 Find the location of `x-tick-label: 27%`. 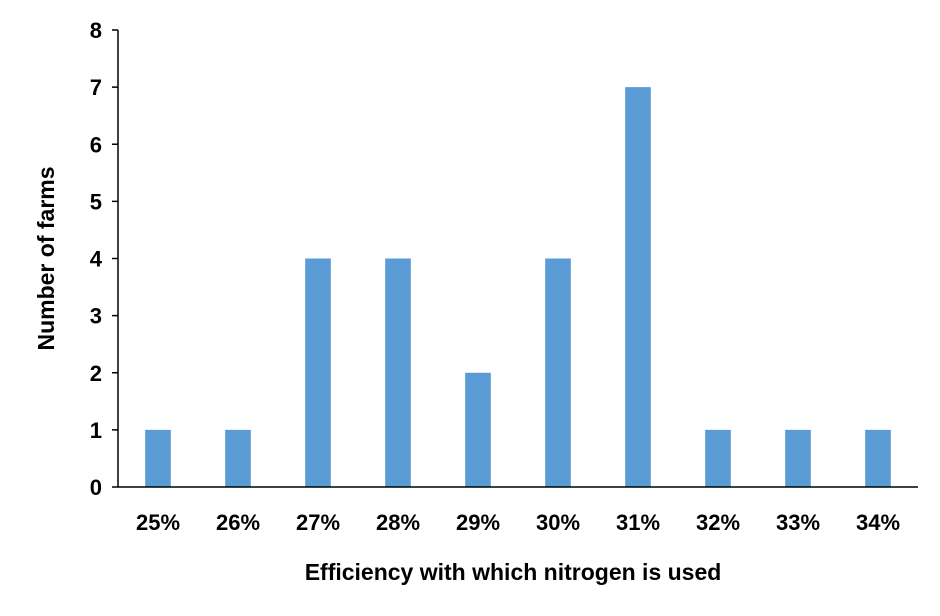

x-tick-label: 27% is located at coordinates (318, 522).